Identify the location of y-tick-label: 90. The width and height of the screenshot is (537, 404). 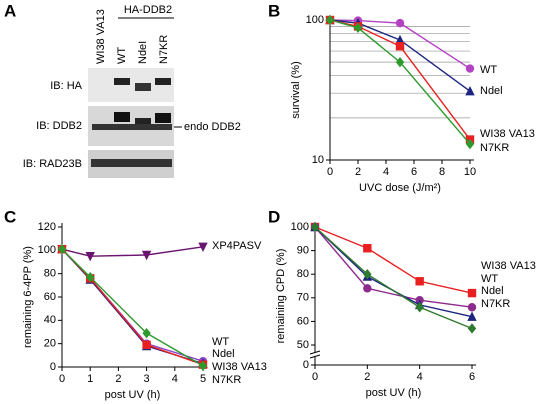
(303, 251).